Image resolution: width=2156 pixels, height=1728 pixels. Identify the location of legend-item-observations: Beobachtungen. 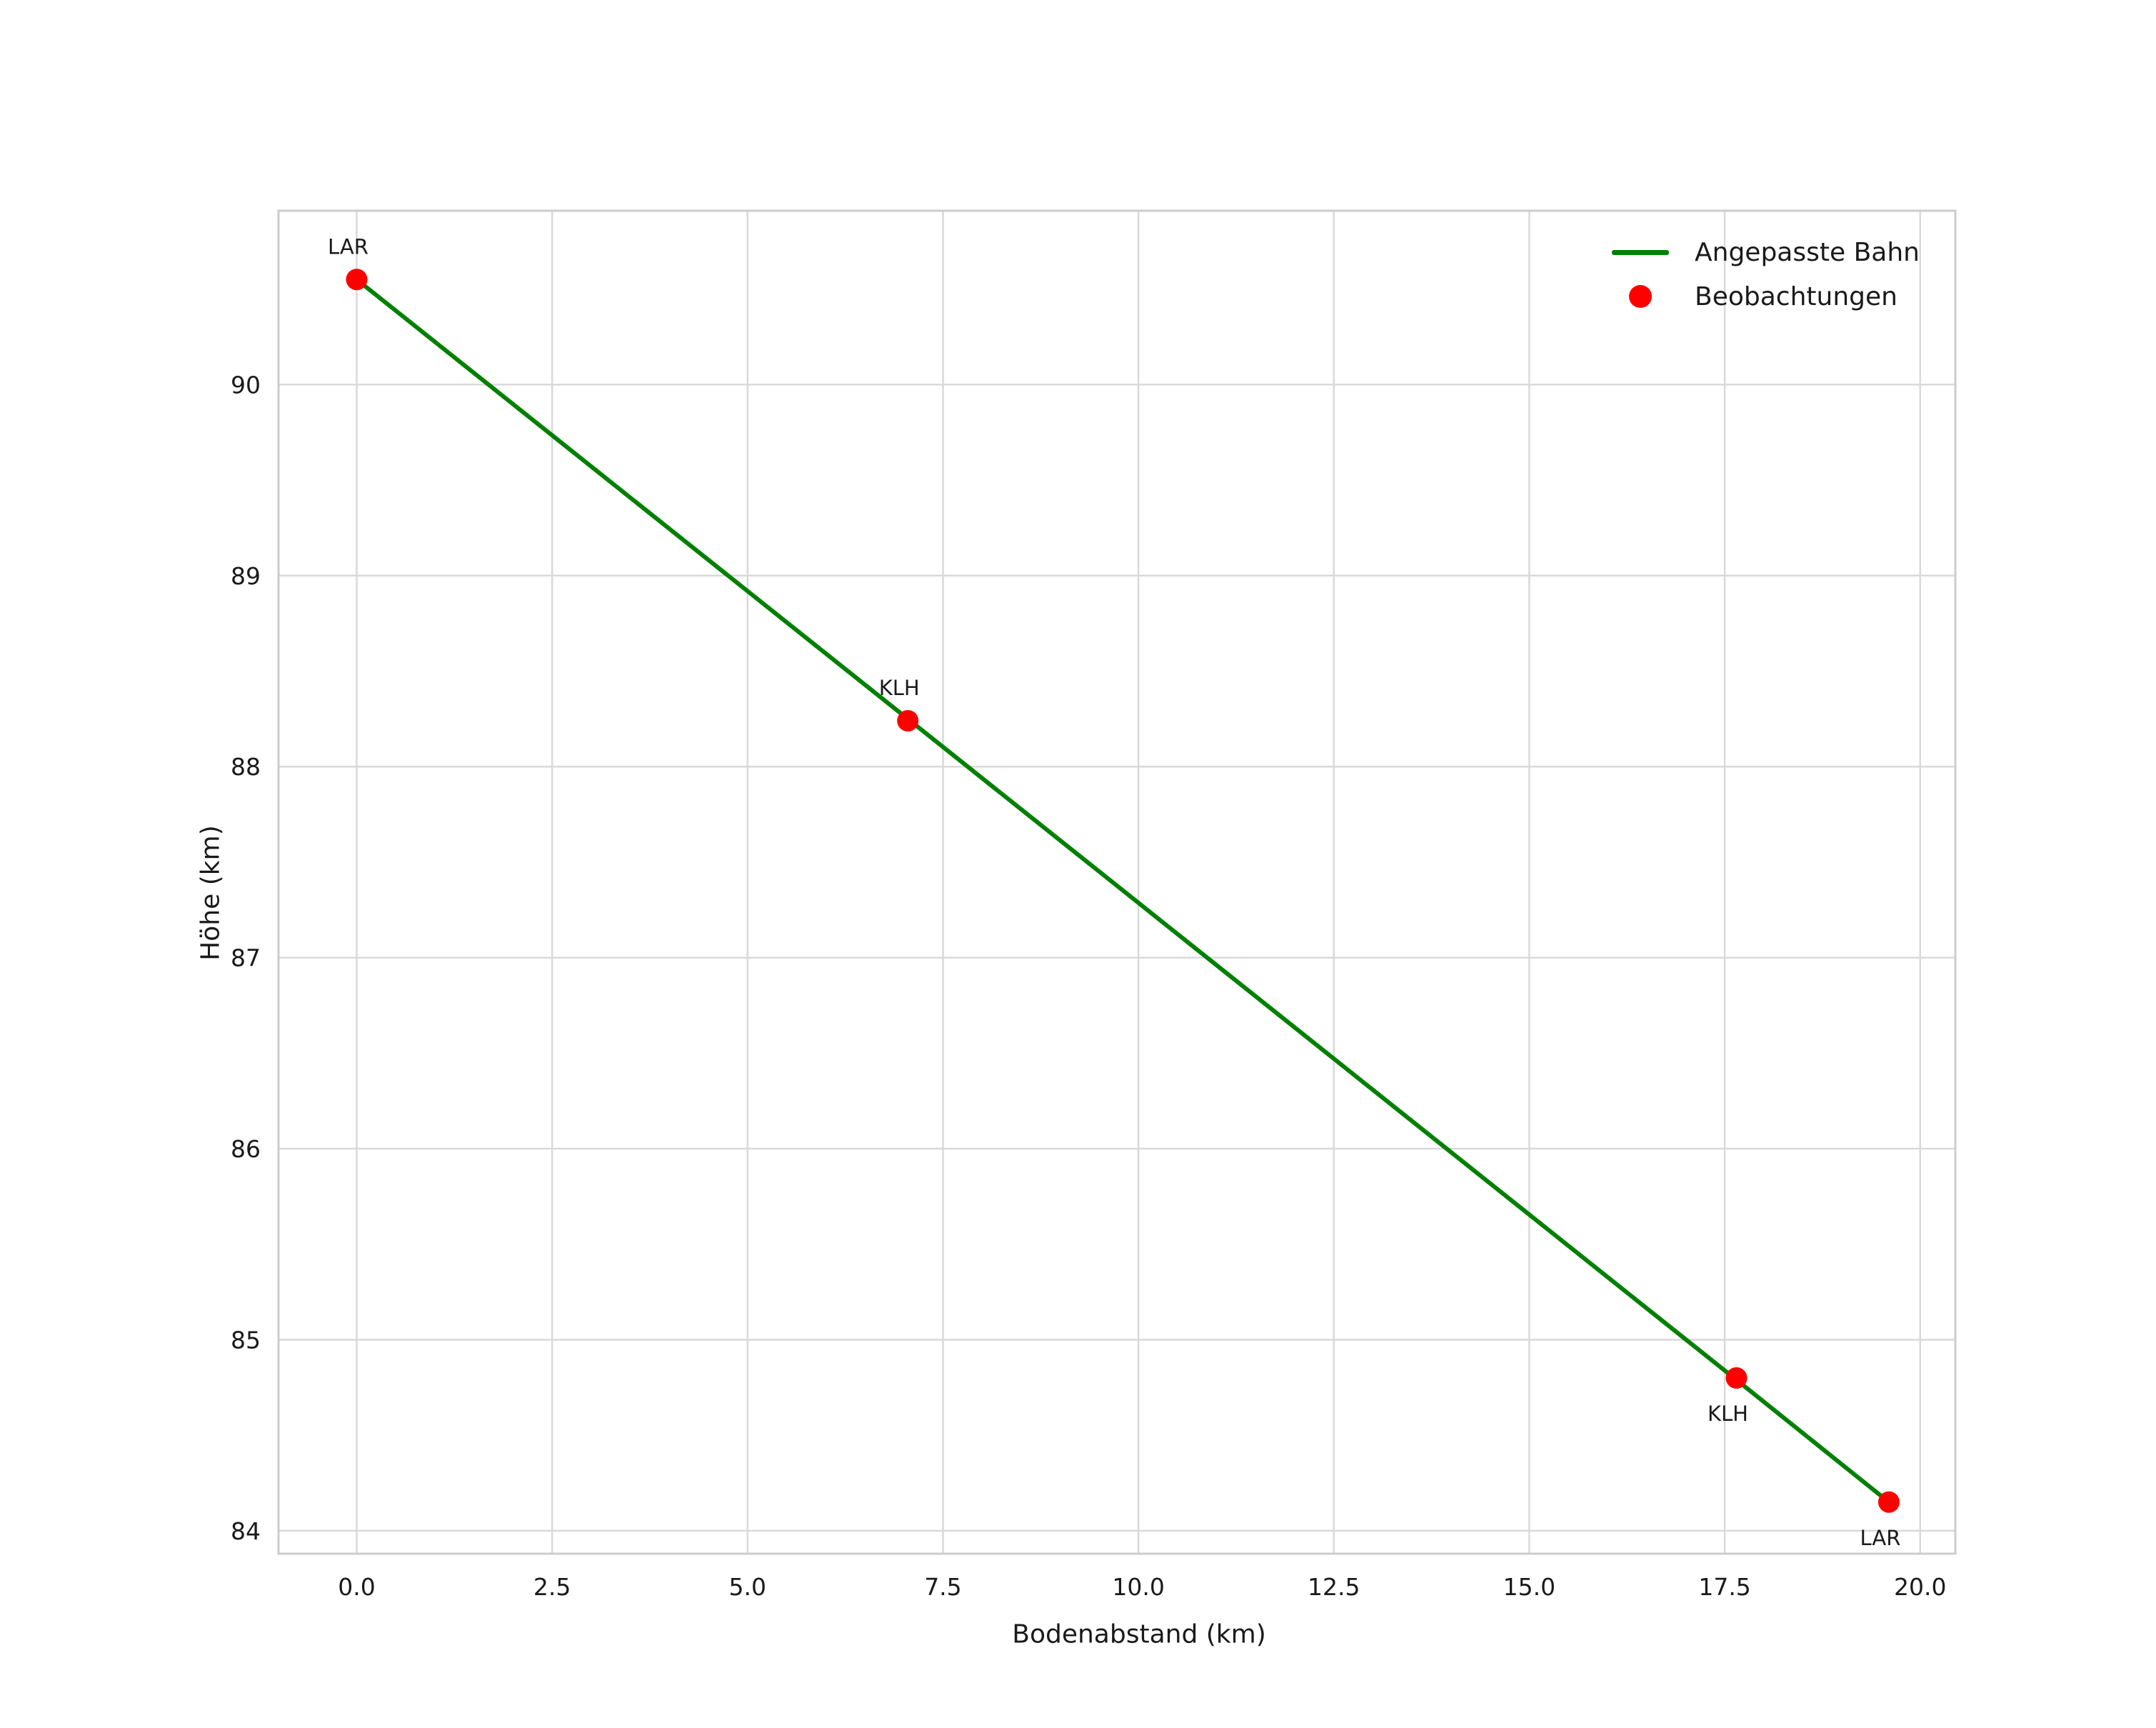
(1765, 296).